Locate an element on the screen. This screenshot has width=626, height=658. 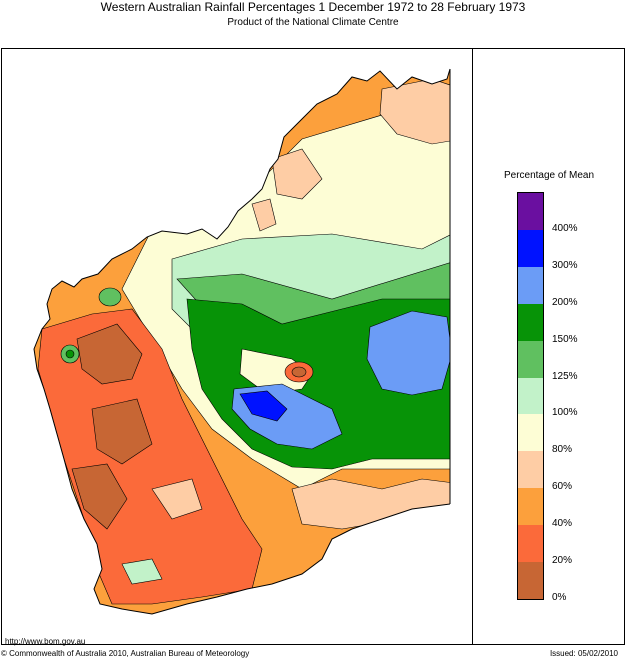
legend-label: 125% is located at coordinates (565, 376).